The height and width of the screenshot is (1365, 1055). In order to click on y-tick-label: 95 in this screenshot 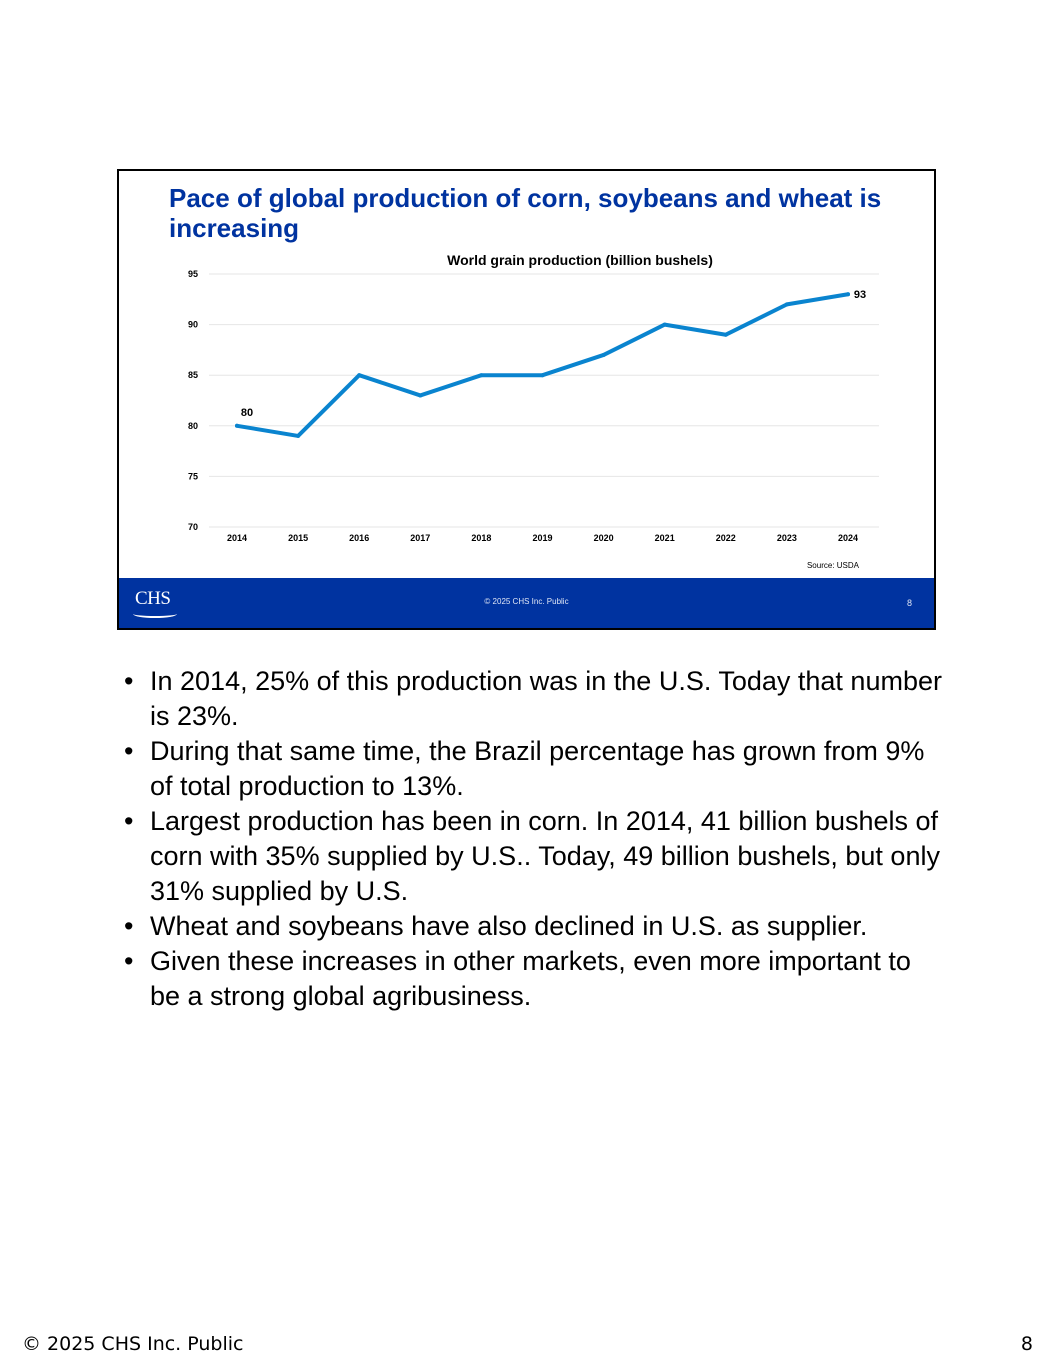, I will do `click(193, 274)`.